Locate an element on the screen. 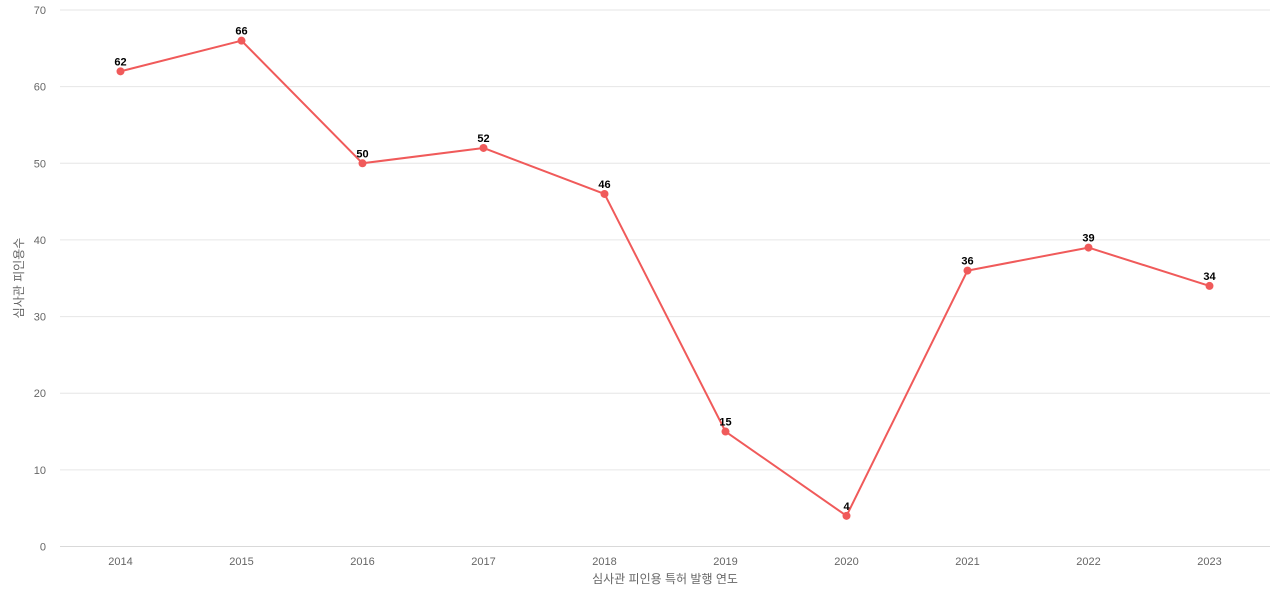  x-tick-label: 2019 is located at coordinates (725, 562).